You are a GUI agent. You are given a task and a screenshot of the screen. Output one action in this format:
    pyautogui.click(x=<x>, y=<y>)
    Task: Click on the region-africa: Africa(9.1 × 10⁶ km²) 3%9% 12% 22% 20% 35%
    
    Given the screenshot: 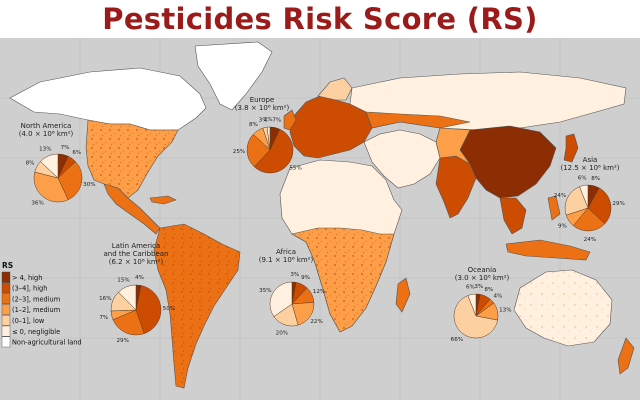 What is the action you would take?
    pyautogui.click(x=292, y=292)
    